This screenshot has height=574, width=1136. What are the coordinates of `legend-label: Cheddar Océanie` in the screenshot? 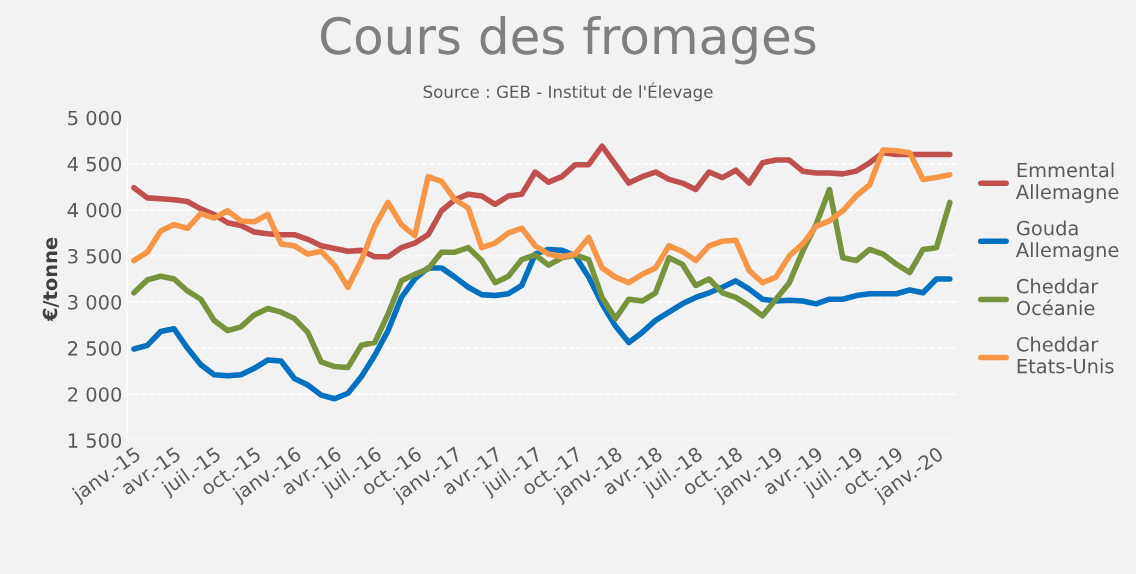 It's located at (1057, 297).